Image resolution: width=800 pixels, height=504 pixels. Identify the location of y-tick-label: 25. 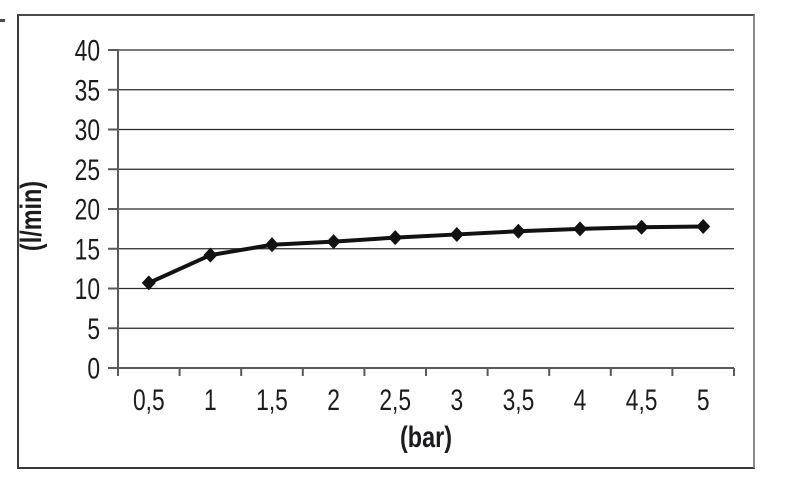
(87, 170).